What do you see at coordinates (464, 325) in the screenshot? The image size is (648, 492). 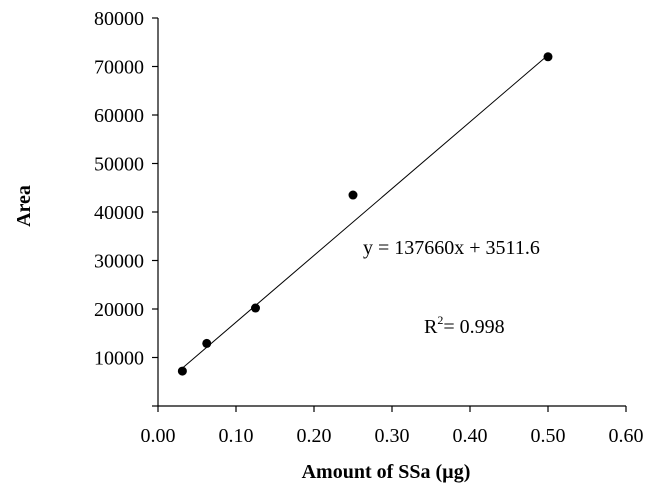 I see `r-squared-label: R2= 0.998` at bounding box center [464, 325].